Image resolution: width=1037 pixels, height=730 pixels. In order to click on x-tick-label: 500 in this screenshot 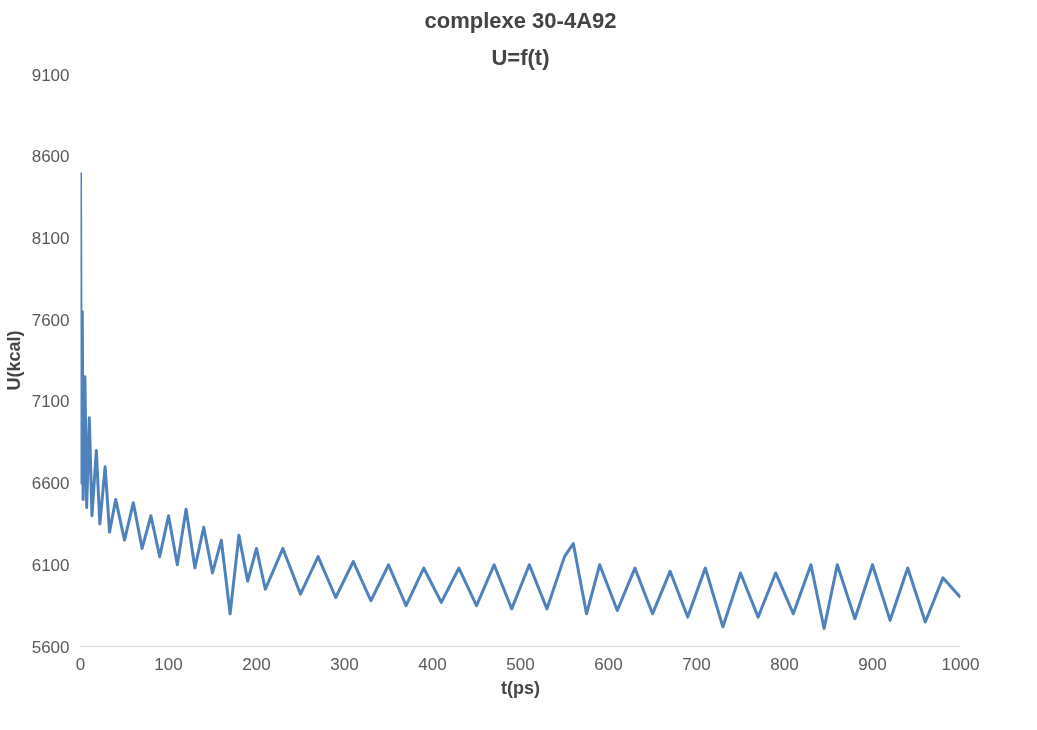, I will do `click(520, 664)`.